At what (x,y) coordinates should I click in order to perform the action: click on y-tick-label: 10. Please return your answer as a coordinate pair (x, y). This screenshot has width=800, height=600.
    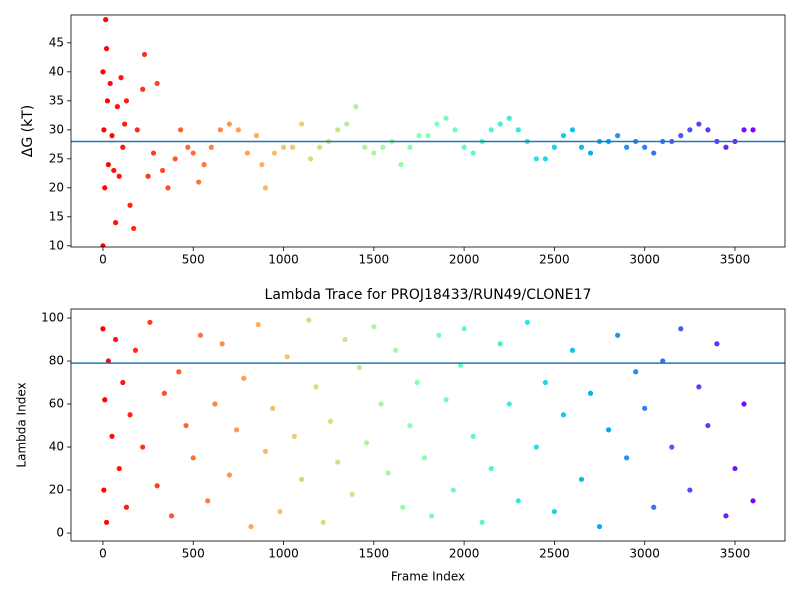
    Looking at the image, I should click on (56, 245).